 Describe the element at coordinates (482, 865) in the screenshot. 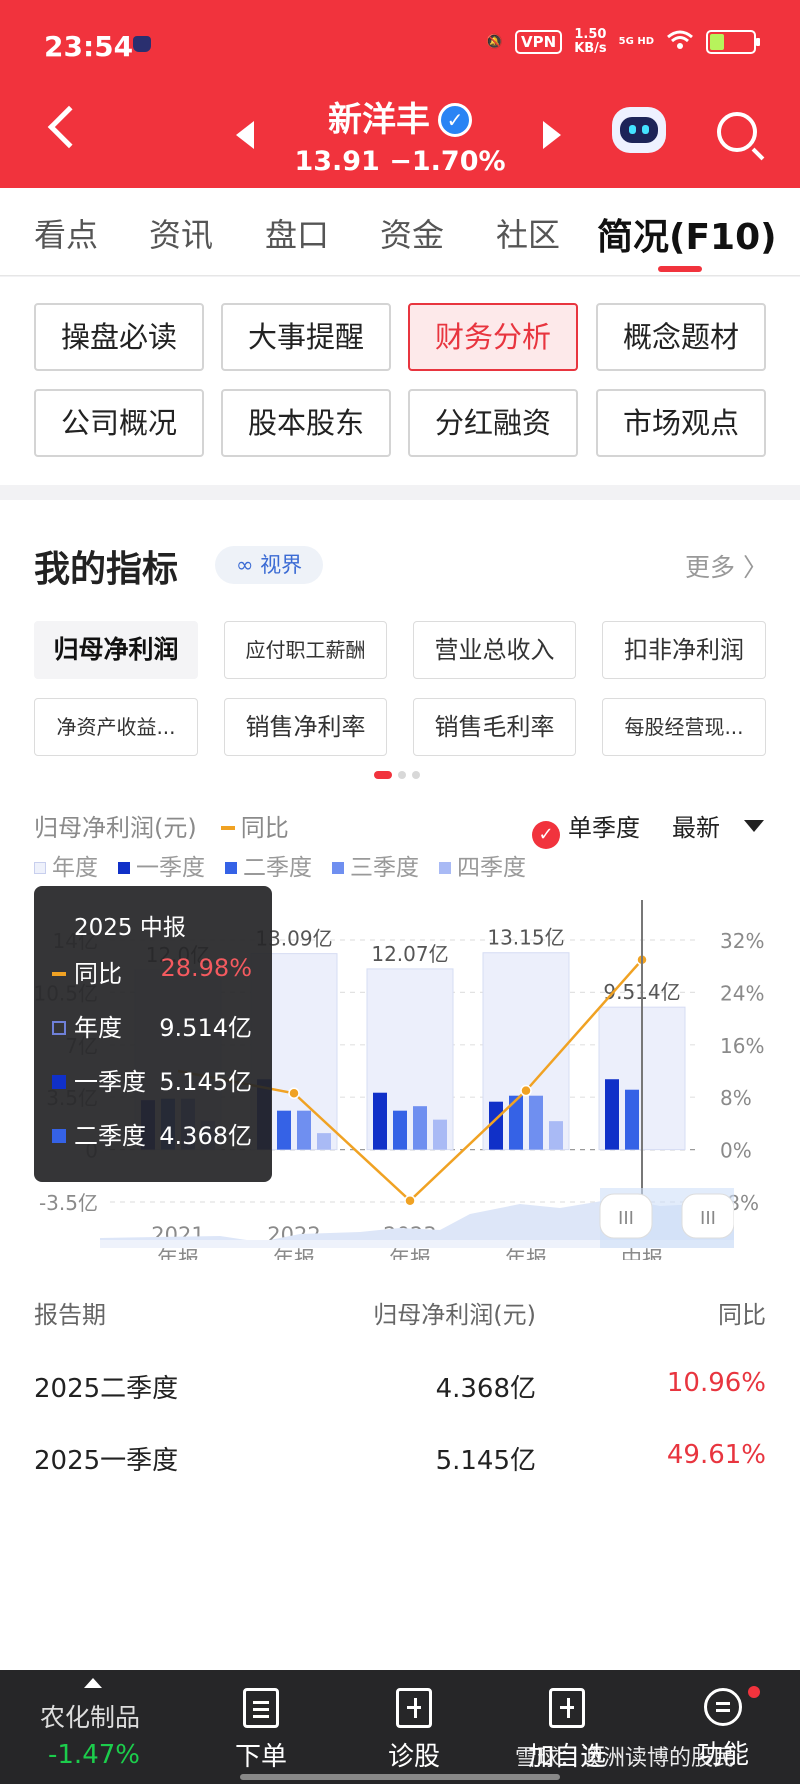

I see `legend-q4: 四季度` at that location.